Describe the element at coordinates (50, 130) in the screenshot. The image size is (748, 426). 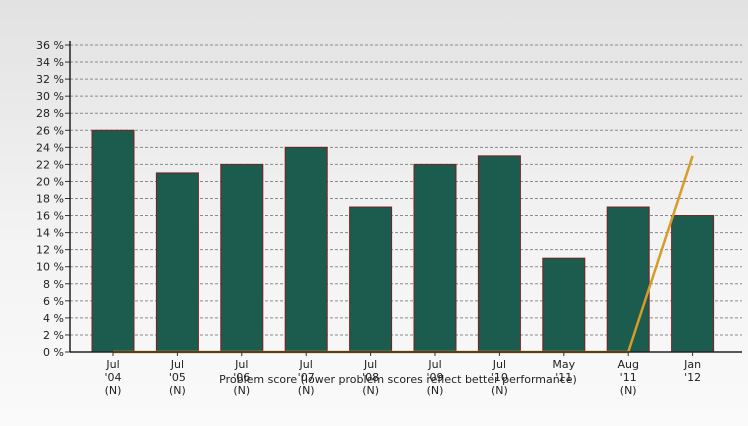
I see `y-tick-label: 26 %` at that location.